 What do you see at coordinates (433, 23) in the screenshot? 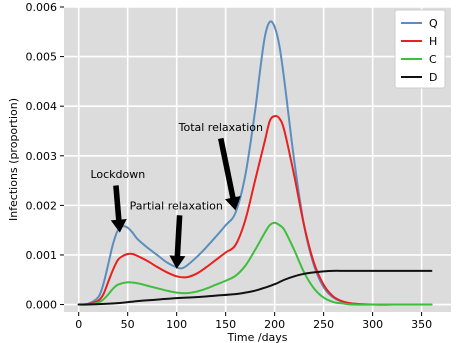
I see `legend-label-q: Q` at bounding box center [433, 23].